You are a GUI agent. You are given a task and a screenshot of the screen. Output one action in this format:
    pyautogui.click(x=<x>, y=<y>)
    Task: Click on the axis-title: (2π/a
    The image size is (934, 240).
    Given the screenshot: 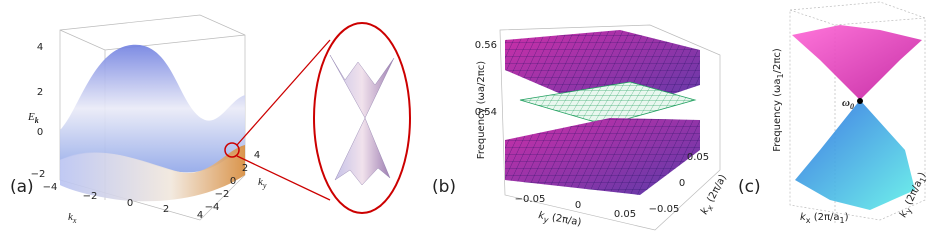 What is the action you would take?
    pyautogui.click(x=825, y=217)
    